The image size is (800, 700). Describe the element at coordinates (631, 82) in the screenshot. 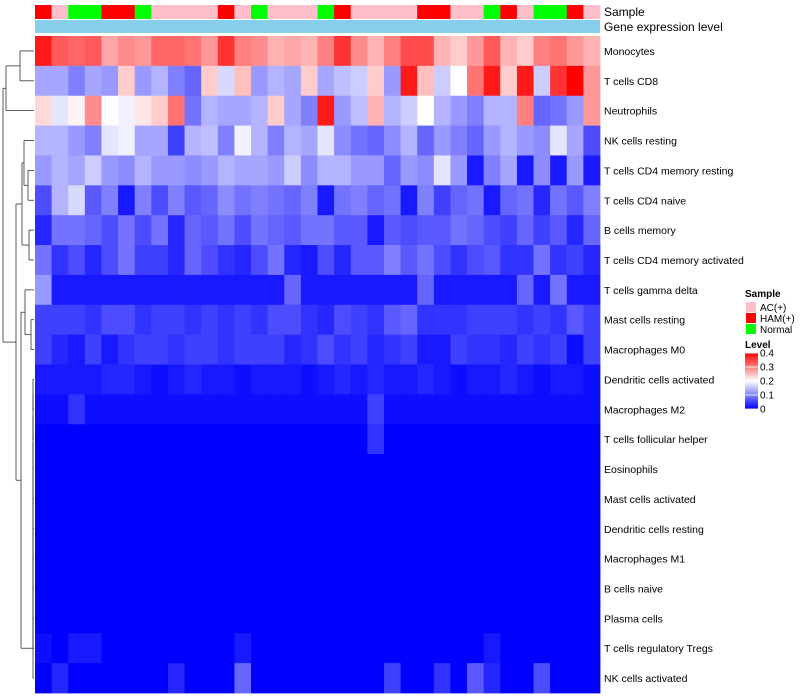

I see `row-label: T cells CD8` at that location.